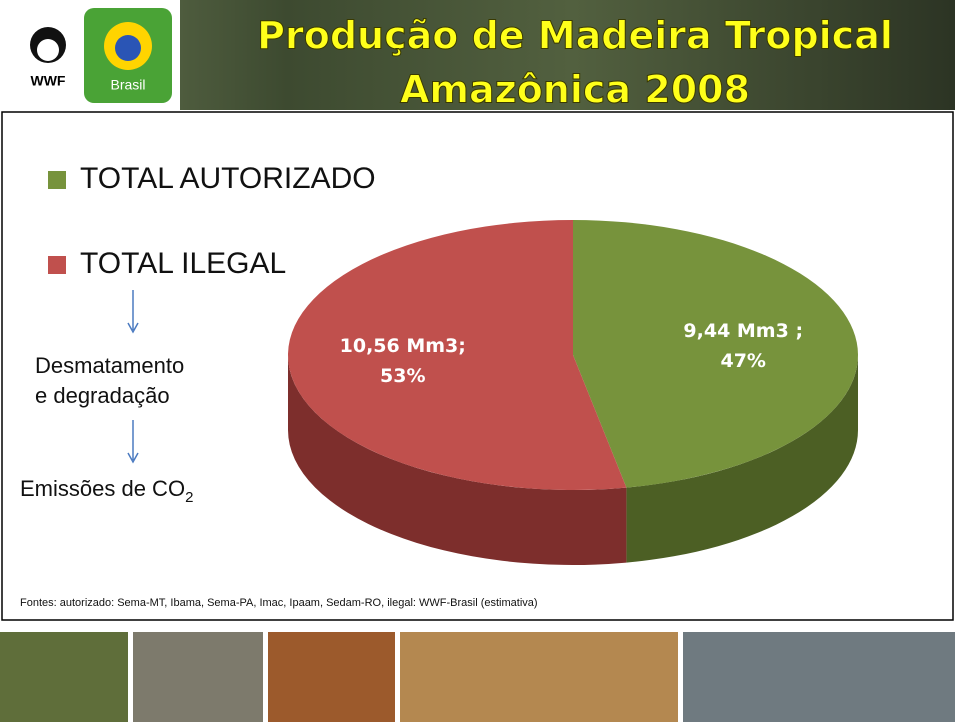 Image resolution: width=955 pixels, height=722 pixels. I want to click on legend-label: TOTAL ILEGAL, so click(183, 263).